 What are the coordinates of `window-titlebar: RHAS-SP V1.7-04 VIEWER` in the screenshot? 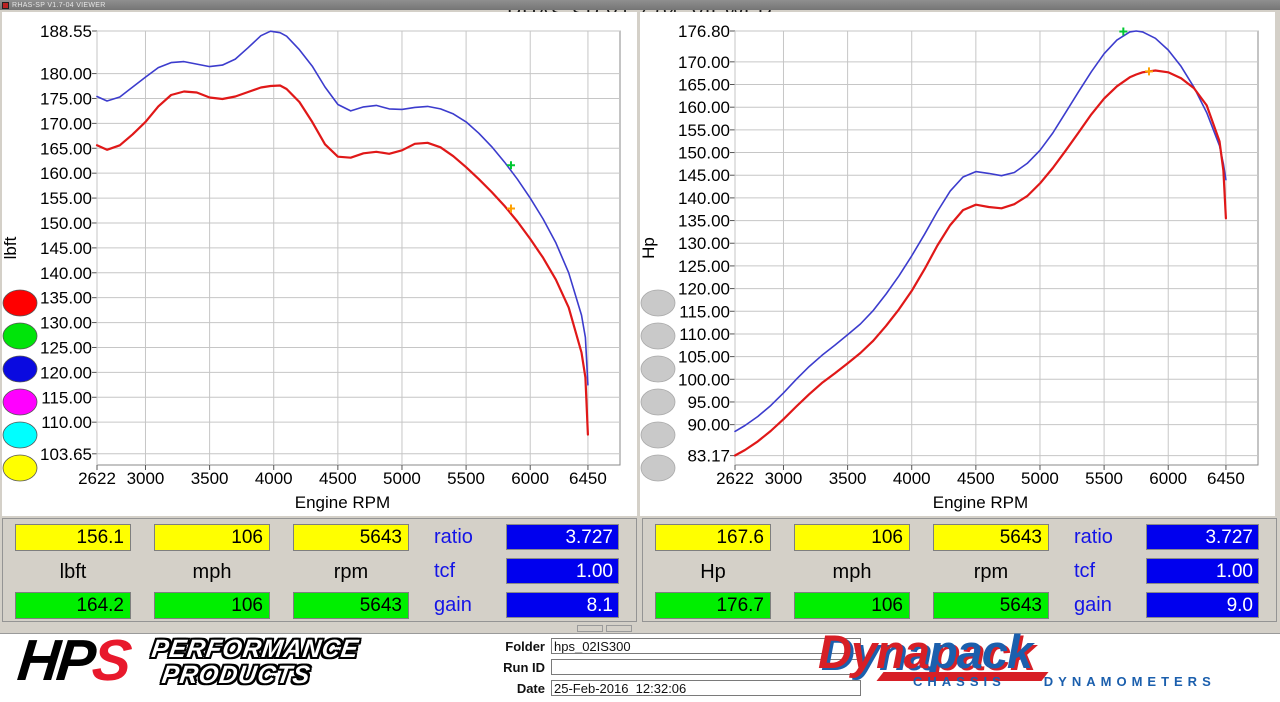 It's located at (640, 5).